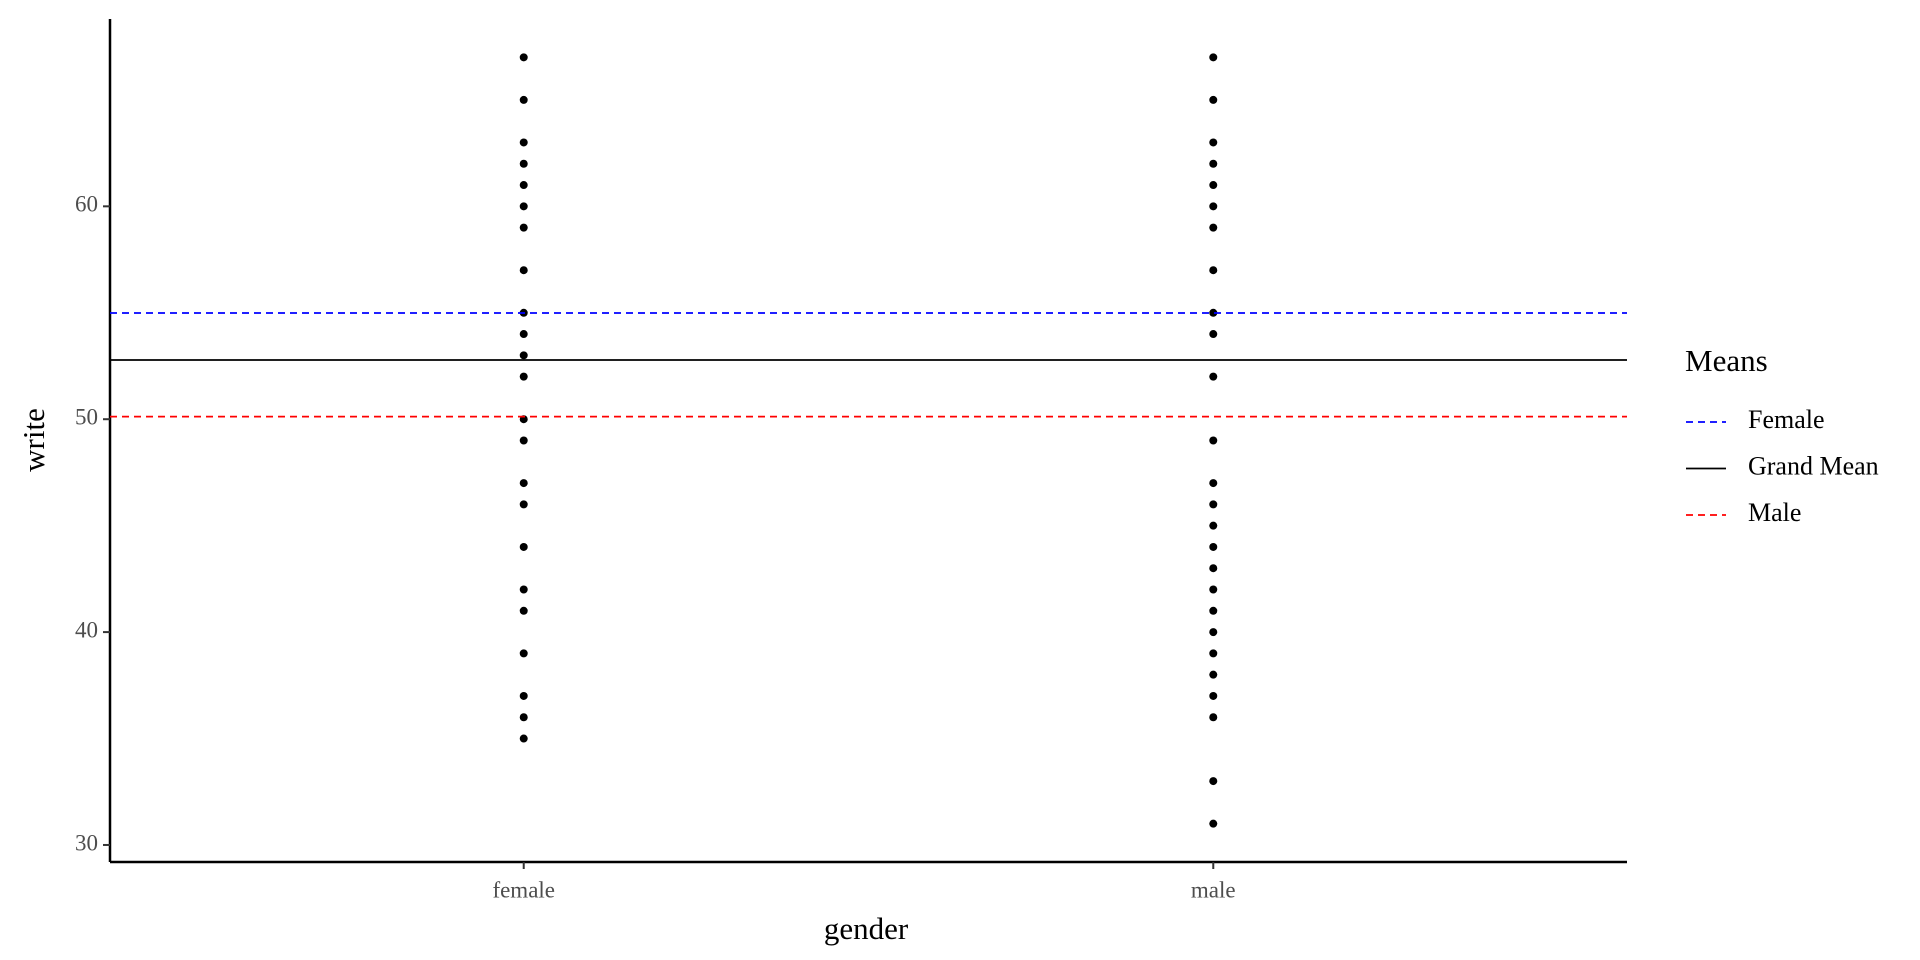 This screenshot has width=1920, height=960. Describe the element at coordinates (86, 204) in the screenshot. I see `y-tick-label: 60` at that location.